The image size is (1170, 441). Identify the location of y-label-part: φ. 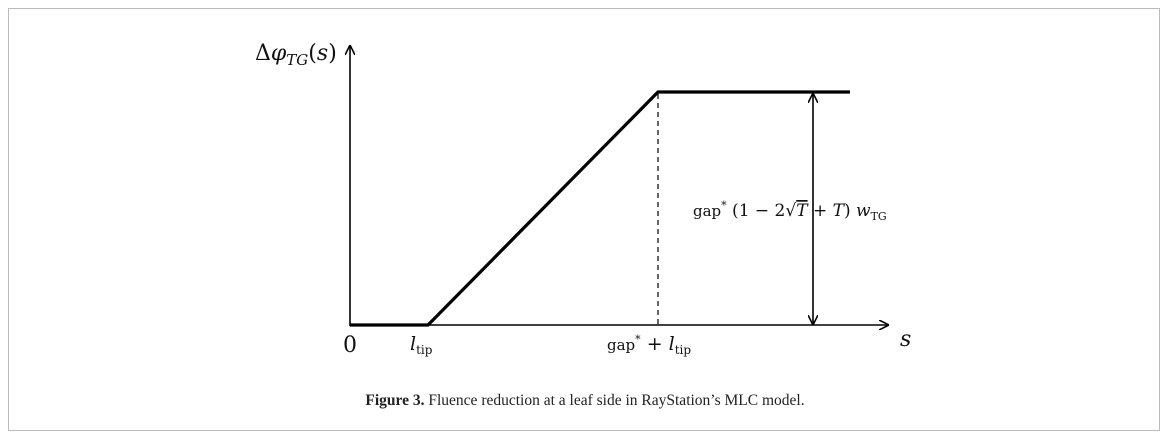
(279, 53).